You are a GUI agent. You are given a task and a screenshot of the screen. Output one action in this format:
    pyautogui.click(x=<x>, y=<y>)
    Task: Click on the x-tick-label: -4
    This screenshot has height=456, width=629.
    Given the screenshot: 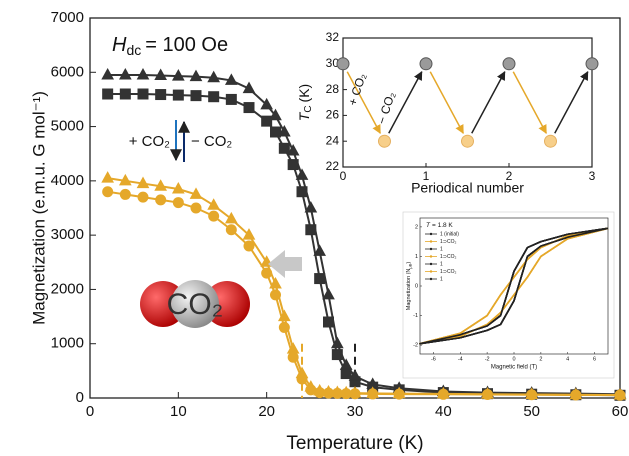 What is the action you would take?
    pyautogui.click(x=460, y=359)
    